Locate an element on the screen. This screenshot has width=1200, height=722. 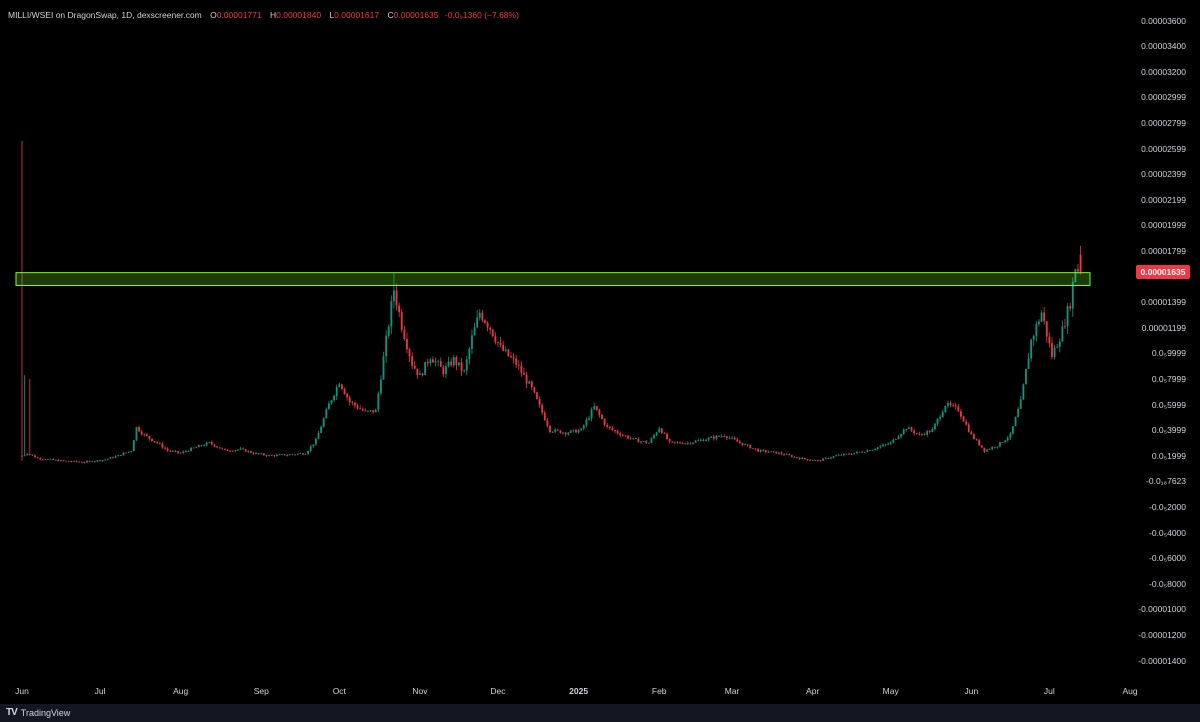
tradingview-logo: TV TradingView is located at coordinates (38, 712).